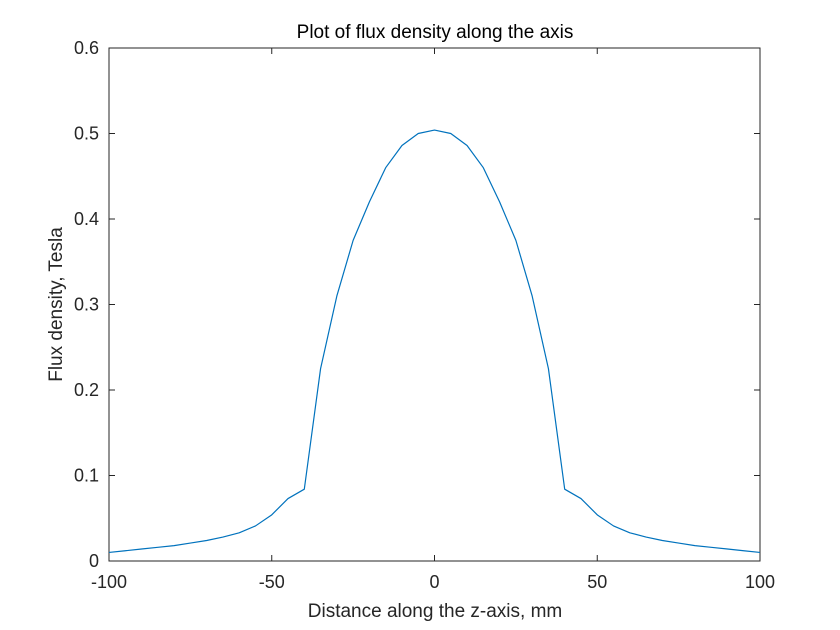 This screenshot has width=840, height=630. Describe the element at coordinates (86, 134) in the screenshot. I see `y-tick-label: 0.5` at that location.